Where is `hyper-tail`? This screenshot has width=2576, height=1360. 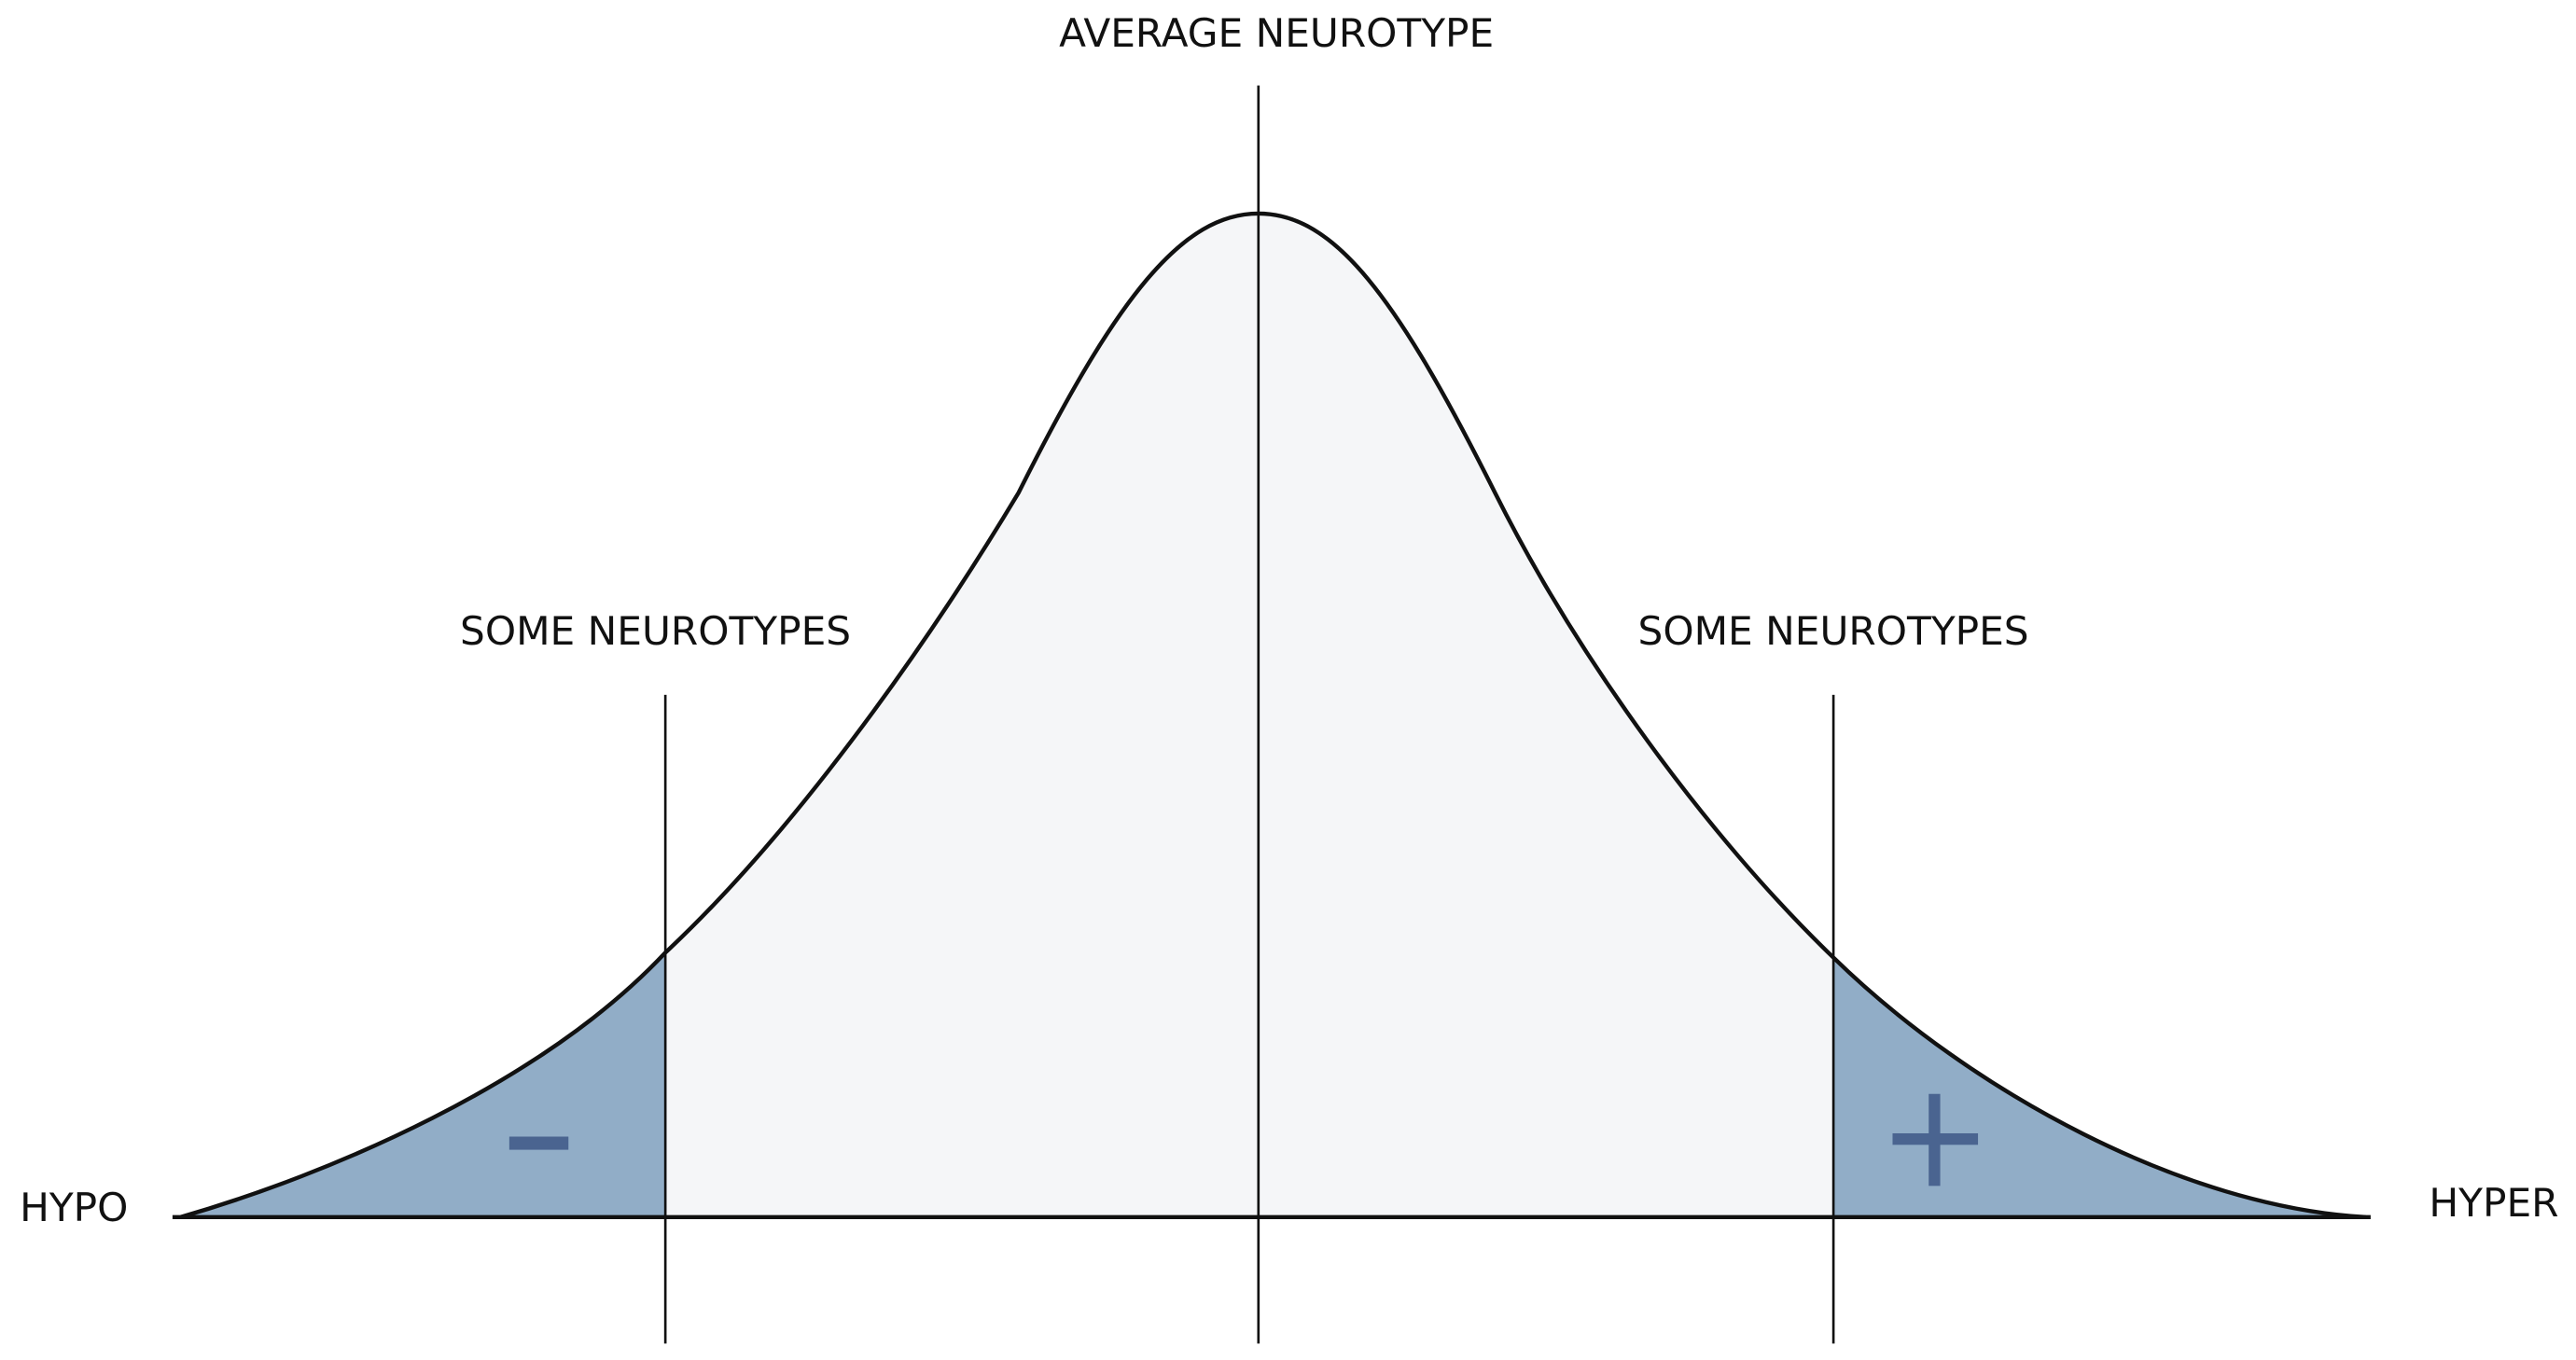 hyper-tail is located at coordinates (2099, 1087).